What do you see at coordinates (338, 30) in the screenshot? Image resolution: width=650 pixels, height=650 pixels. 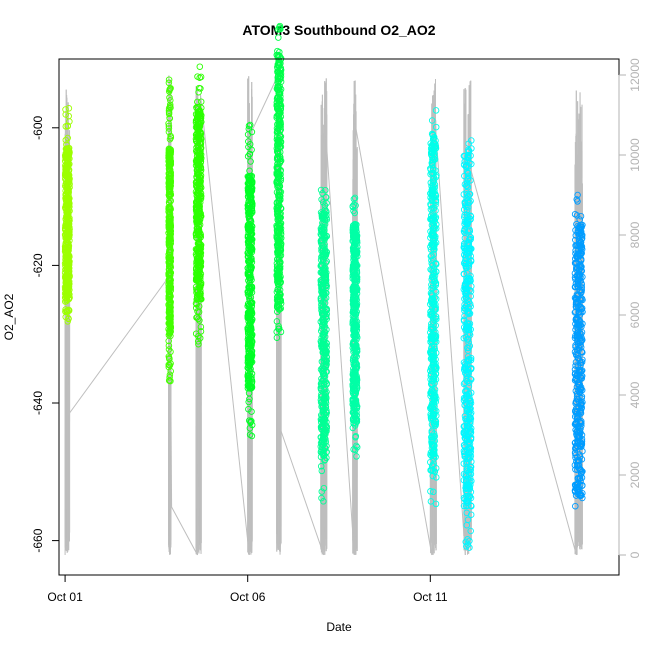 I see `chart-title: ATOM3 Southbound O2_AO2` at bounding box center [338, 30].